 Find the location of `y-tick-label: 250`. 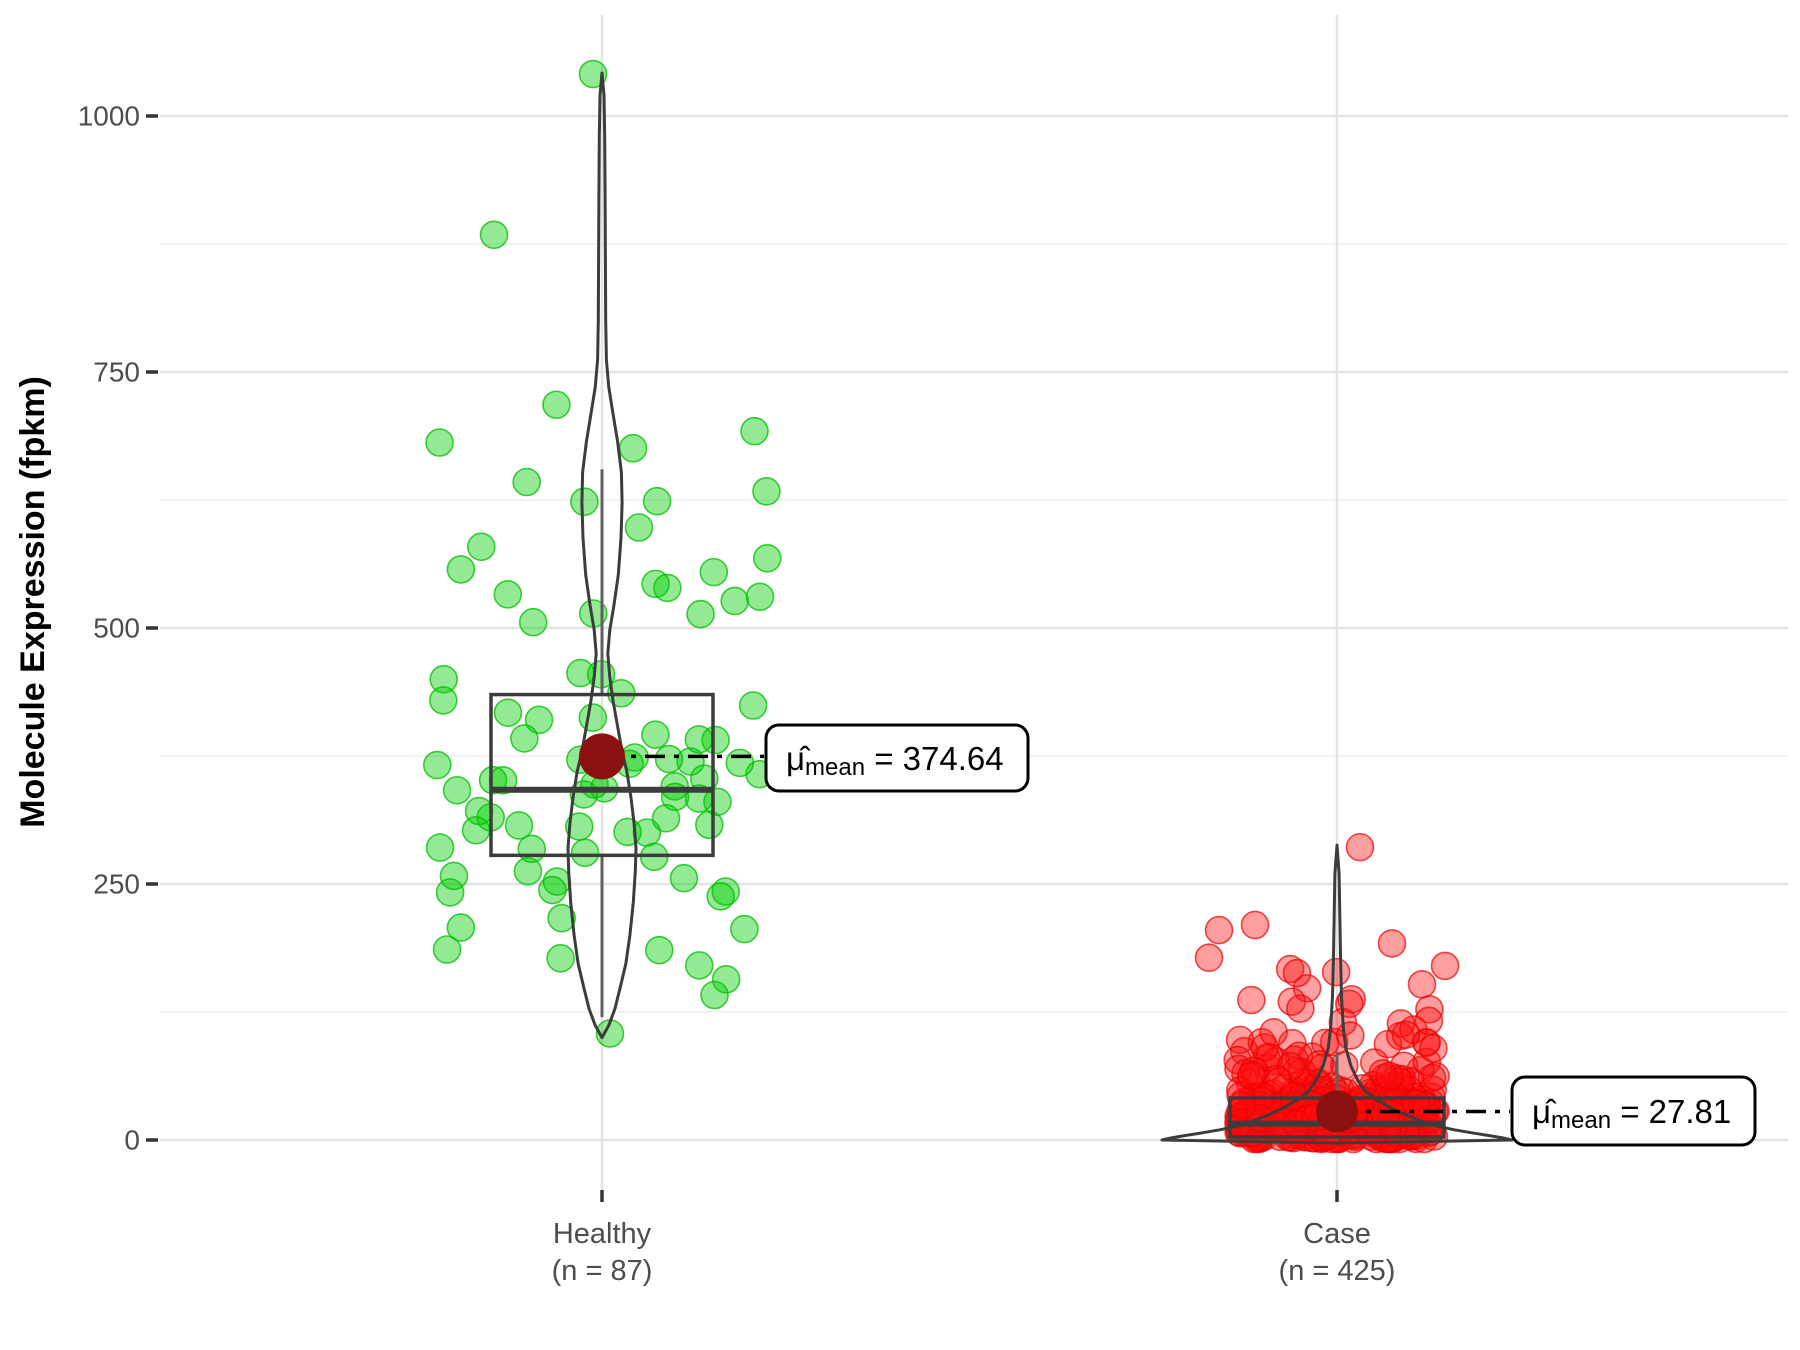

y-tick-label: 250 is located at coordinates (116, 884).